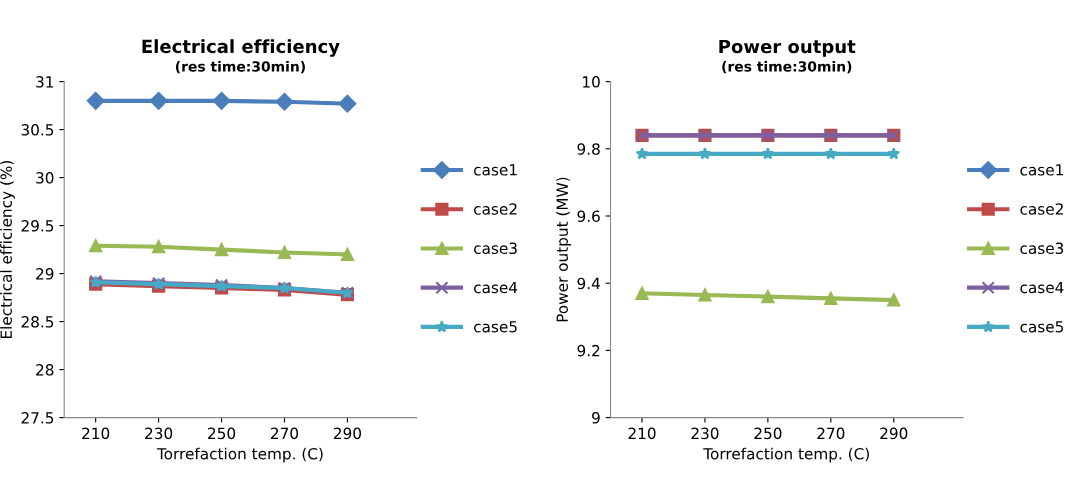  What do you see at coordinates (596, 418) in the screenshot?
I see `y-tick-label: 9` at bounding box center [596, 418].